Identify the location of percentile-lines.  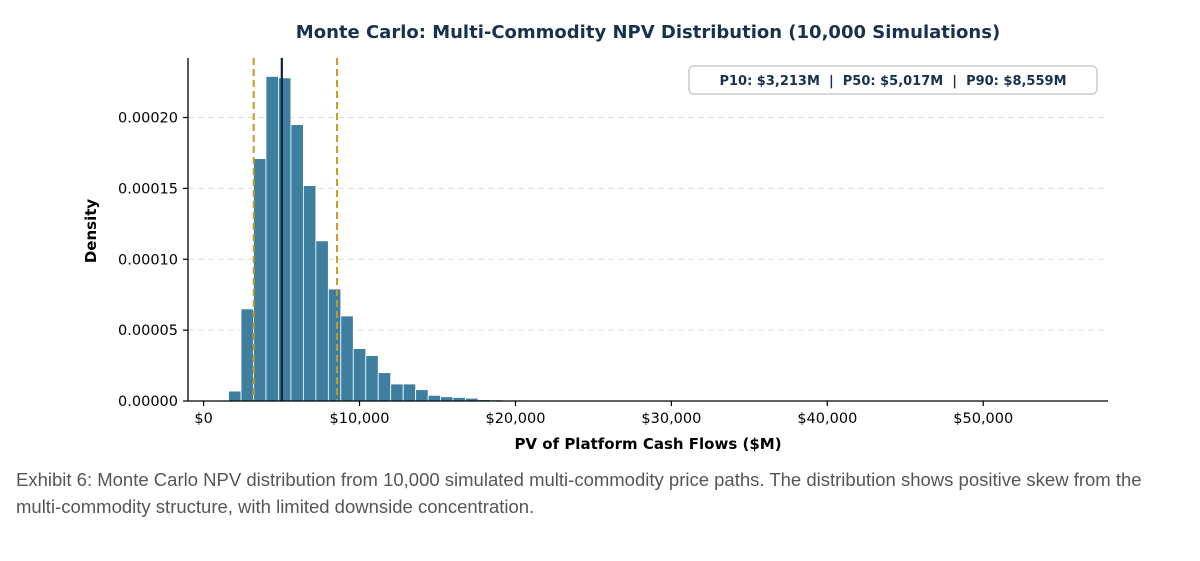
(295, 229).